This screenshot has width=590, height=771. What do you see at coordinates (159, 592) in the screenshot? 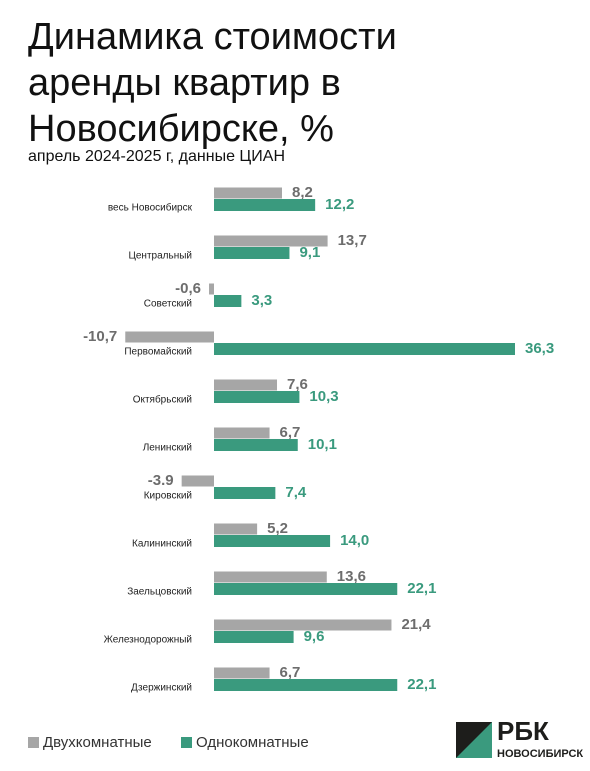
I see `category-label: Заельцовский` at bounding box center [159, 592].